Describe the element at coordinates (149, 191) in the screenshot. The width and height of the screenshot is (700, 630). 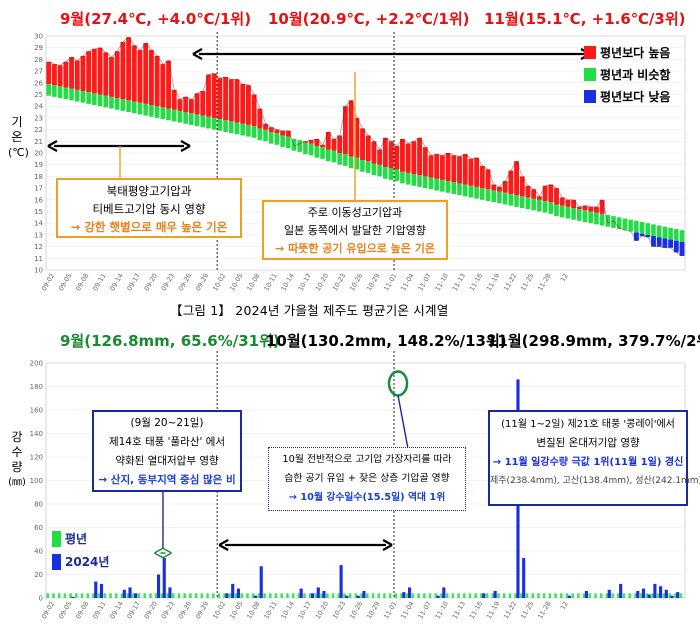
I see `temp-box-a-line1: 북태평양고기압과` at that location.